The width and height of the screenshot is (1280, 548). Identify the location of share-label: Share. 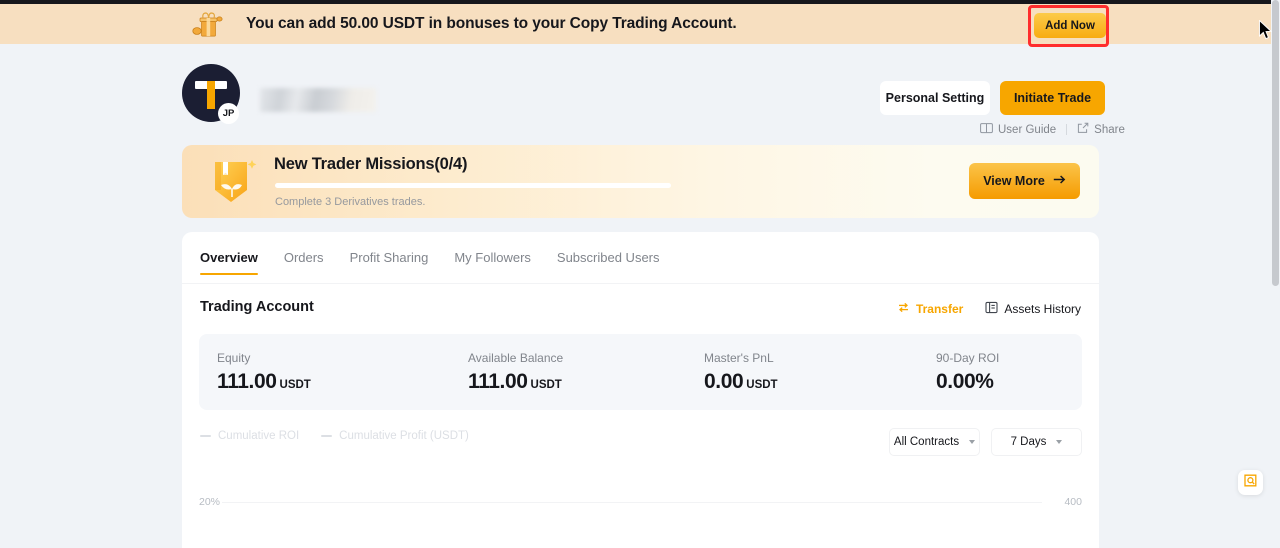
(1109, 129).